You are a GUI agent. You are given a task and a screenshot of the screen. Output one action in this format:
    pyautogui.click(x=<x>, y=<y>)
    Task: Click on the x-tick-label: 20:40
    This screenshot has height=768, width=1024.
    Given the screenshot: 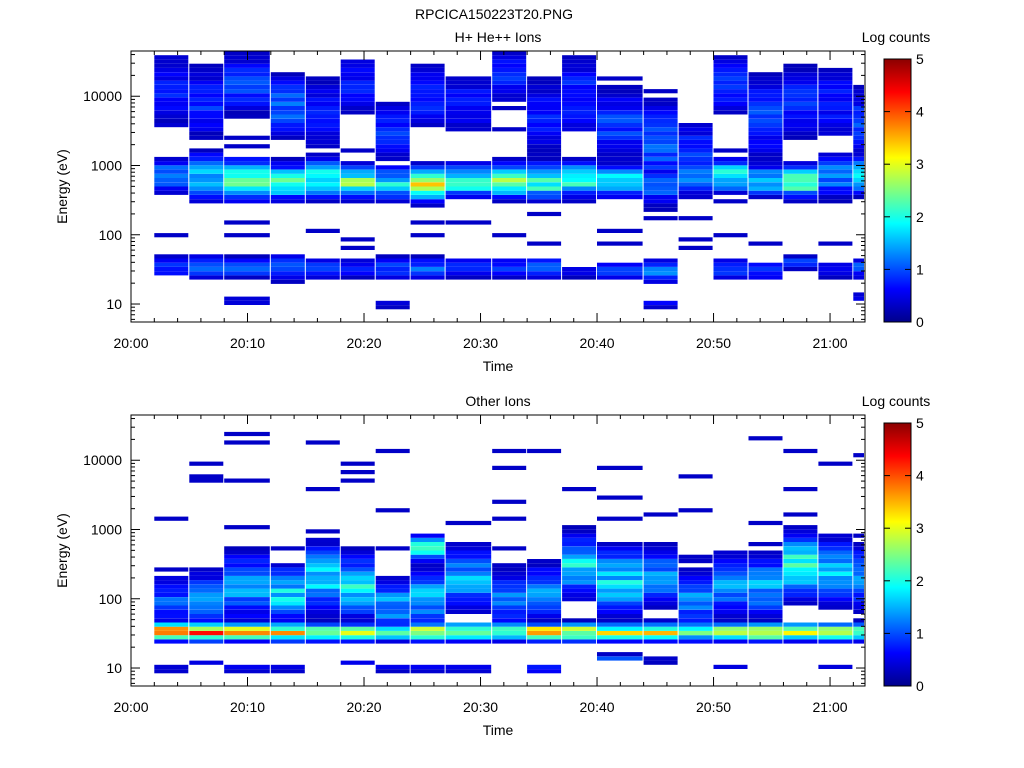 What is the action you would take?
    pyautogui.click(x=597, y=343)
    